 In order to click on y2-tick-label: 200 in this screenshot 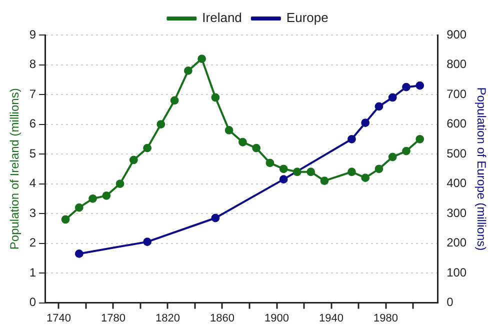, I will do `click(456, 243)`.